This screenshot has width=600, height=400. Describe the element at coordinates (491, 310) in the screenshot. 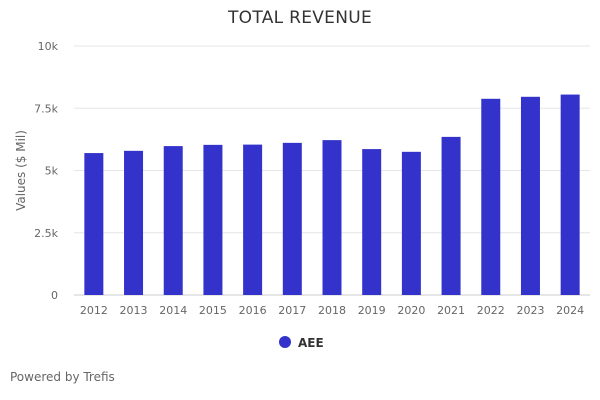

I see `x-tick-label: 2022` at that location.